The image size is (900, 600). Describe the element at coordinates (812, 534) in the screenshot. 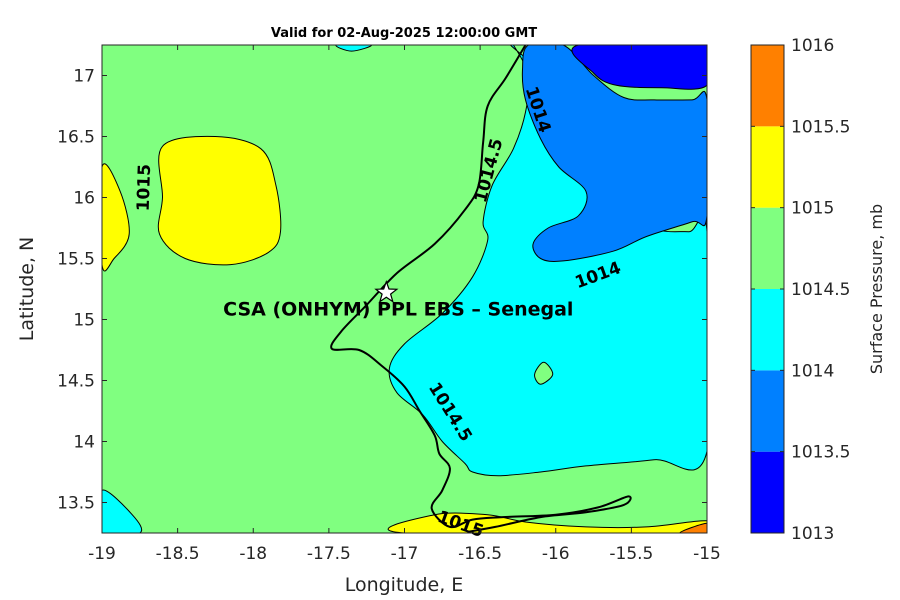

I see `colorbar-tick-label: 1013` at that location.